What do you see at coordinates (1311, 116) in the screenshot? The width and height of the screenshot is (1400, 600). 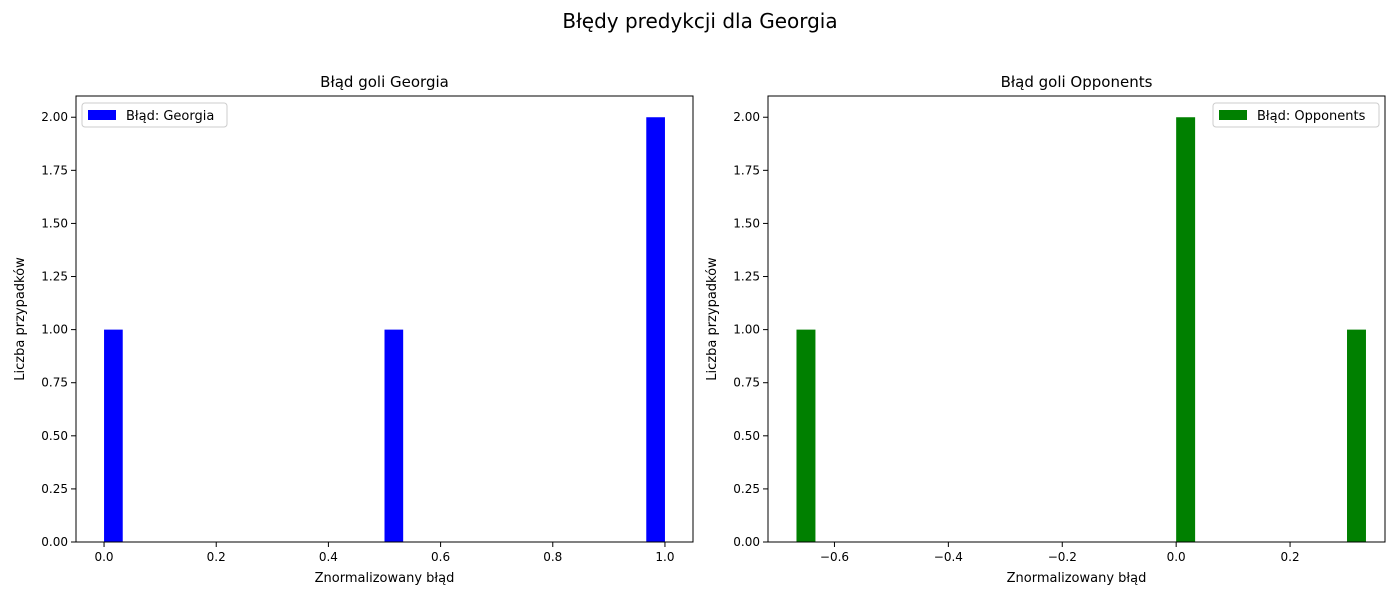 I see `legend-label: Błąd: Opponents` at bounding box center [1311, 116].